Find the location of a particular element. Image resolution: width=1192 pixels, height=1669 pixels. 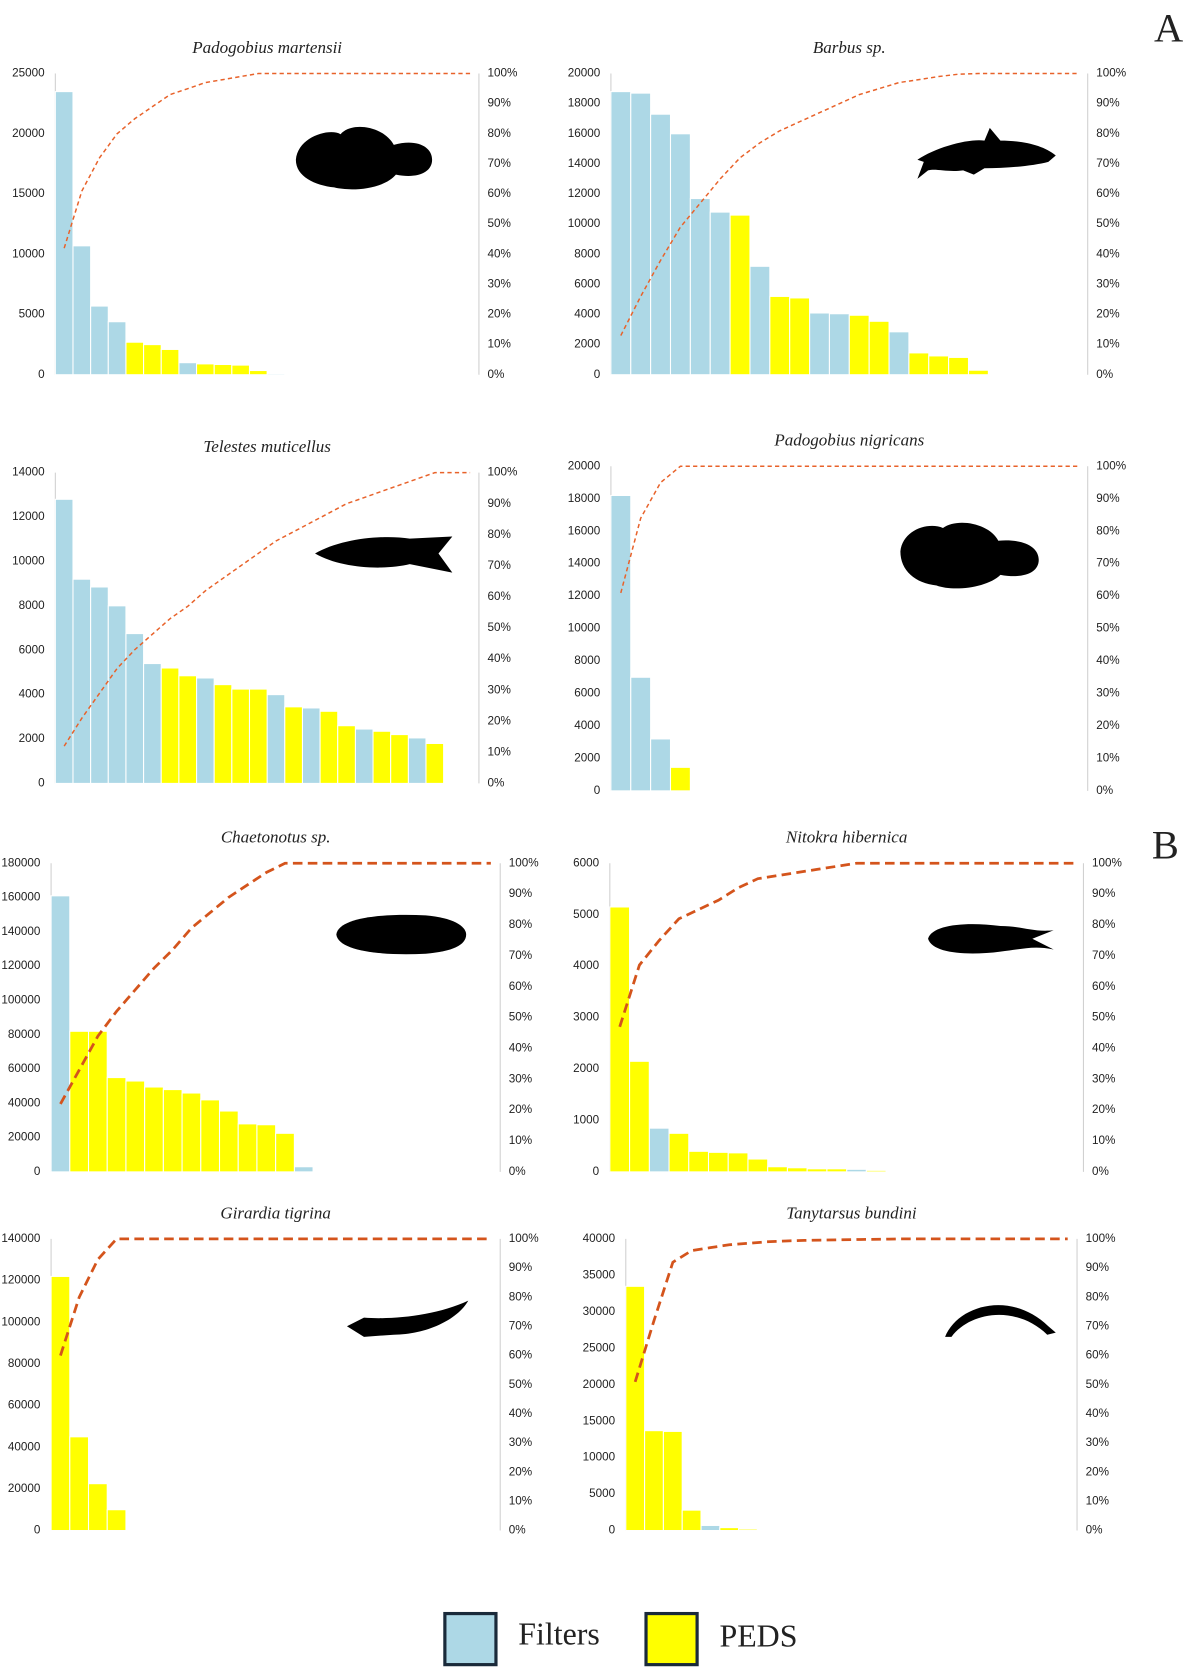

y-tick-label: 6000 is located at coordinates (586, 862).